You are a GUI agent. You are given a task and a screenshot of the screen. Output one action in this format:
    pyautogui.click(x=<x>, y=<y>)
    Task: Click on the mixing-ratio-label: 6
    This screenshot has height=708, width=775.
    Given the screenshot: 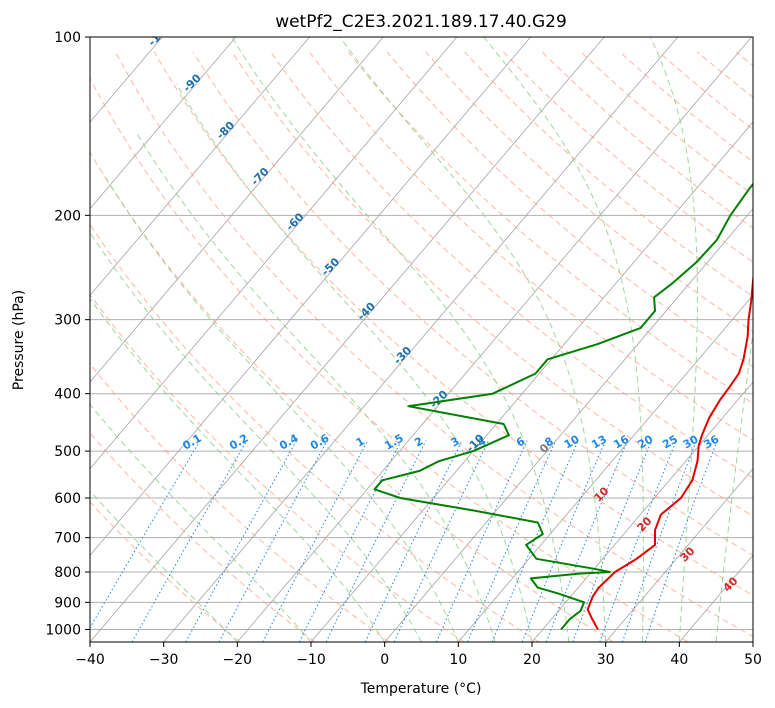 What is the action you would take?
    pyautogui.click(x=520, y=441)
    